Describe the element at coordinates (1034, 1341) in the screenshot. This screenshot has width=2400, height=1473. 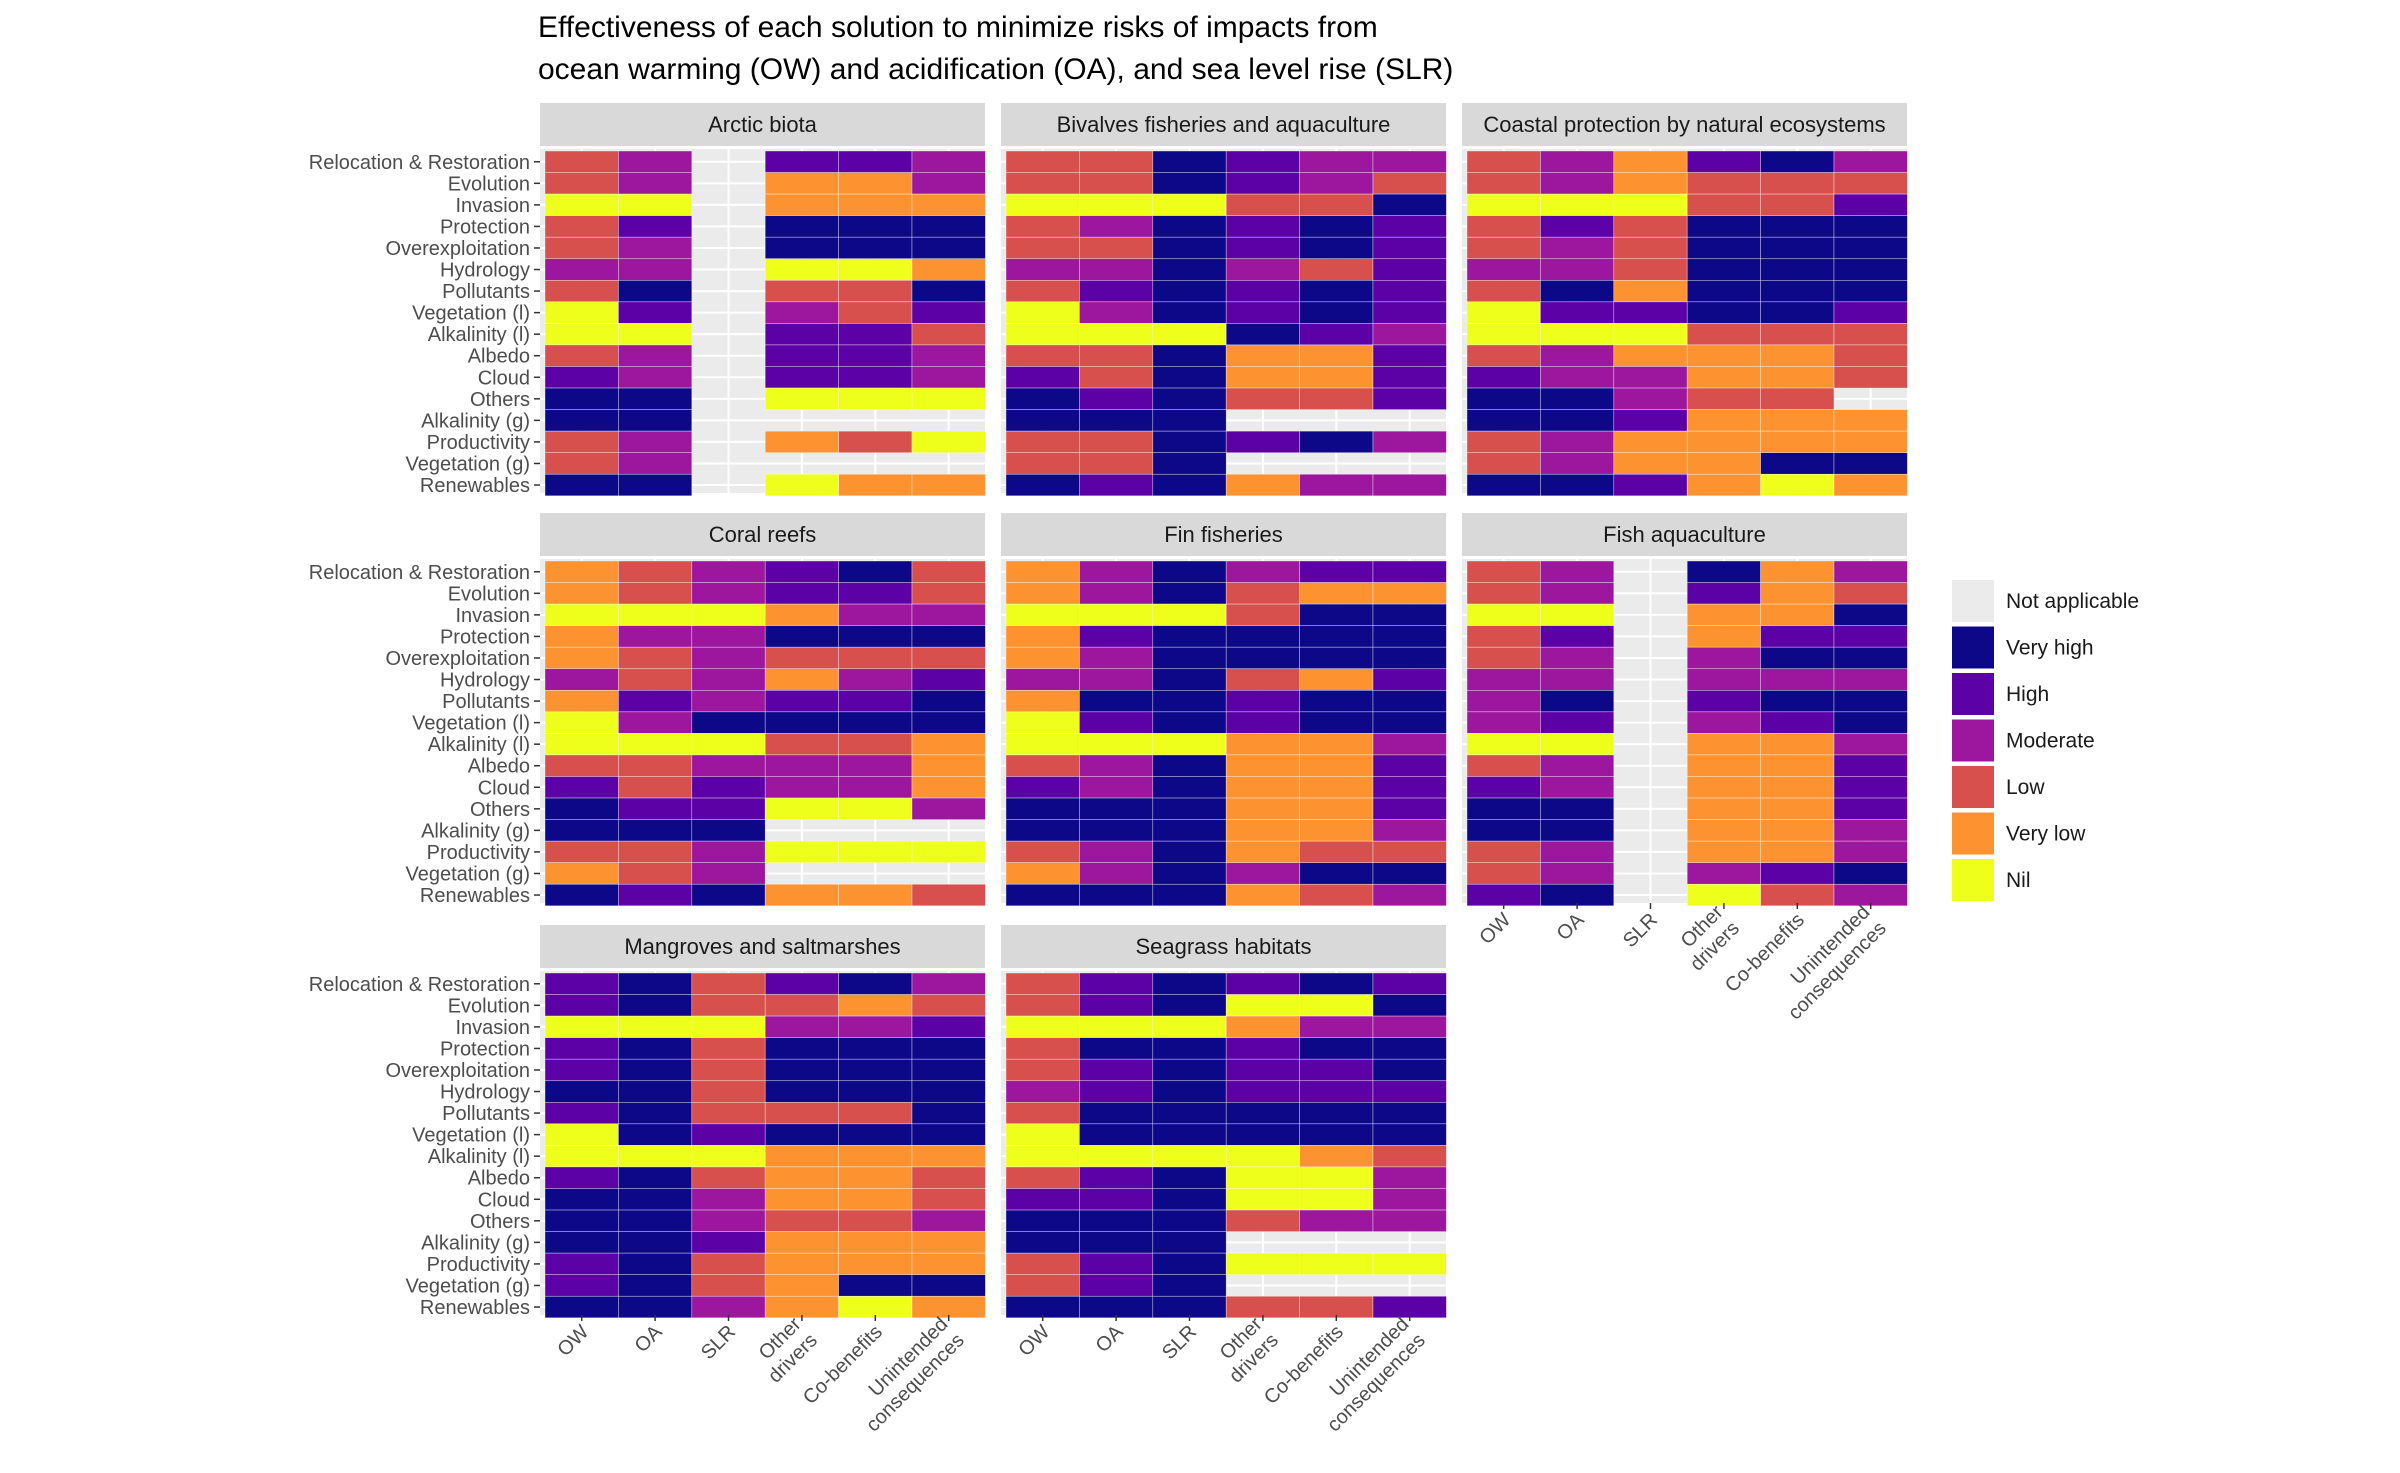
I see `x-tick-label: OW` at that location.